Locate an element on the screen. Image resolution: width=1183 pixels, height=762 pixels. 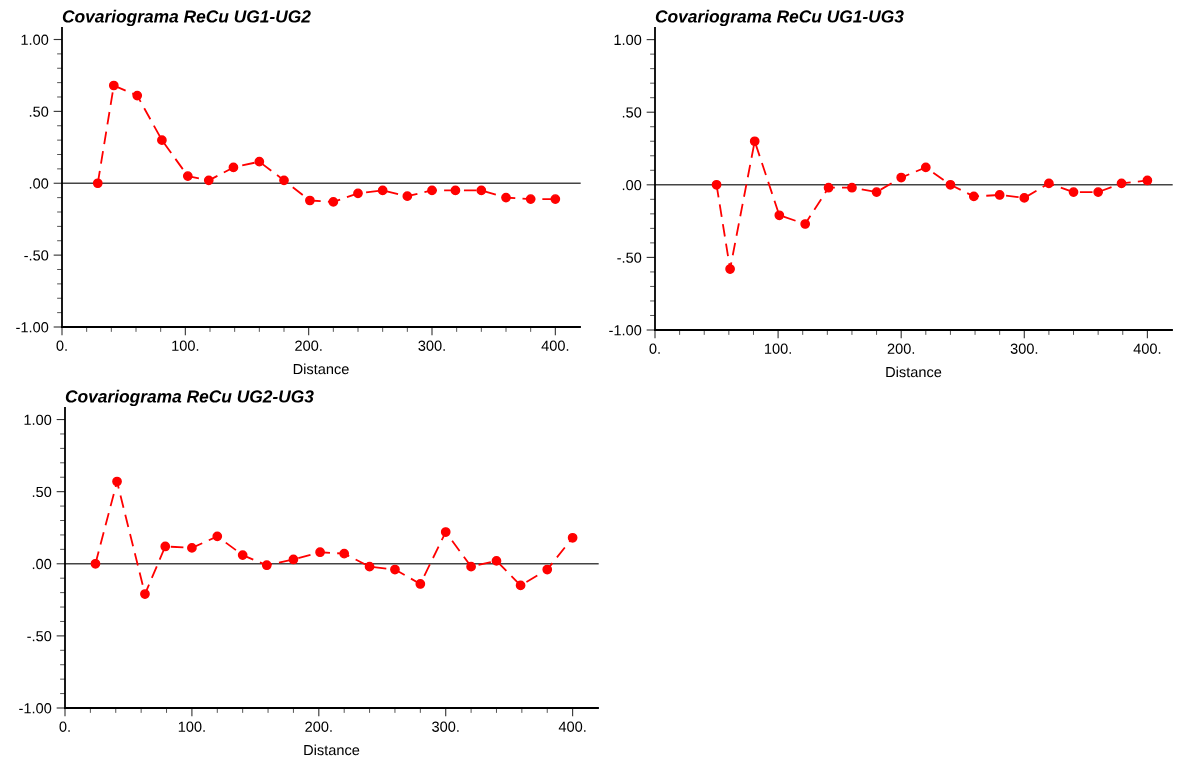
chart-title: Covariograma ReCu UG1-UG2 is located at coordinates (186, 18).